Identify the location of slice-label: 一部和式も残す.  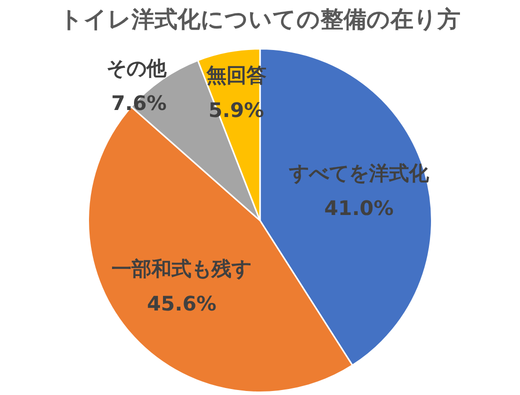
(182, 268).